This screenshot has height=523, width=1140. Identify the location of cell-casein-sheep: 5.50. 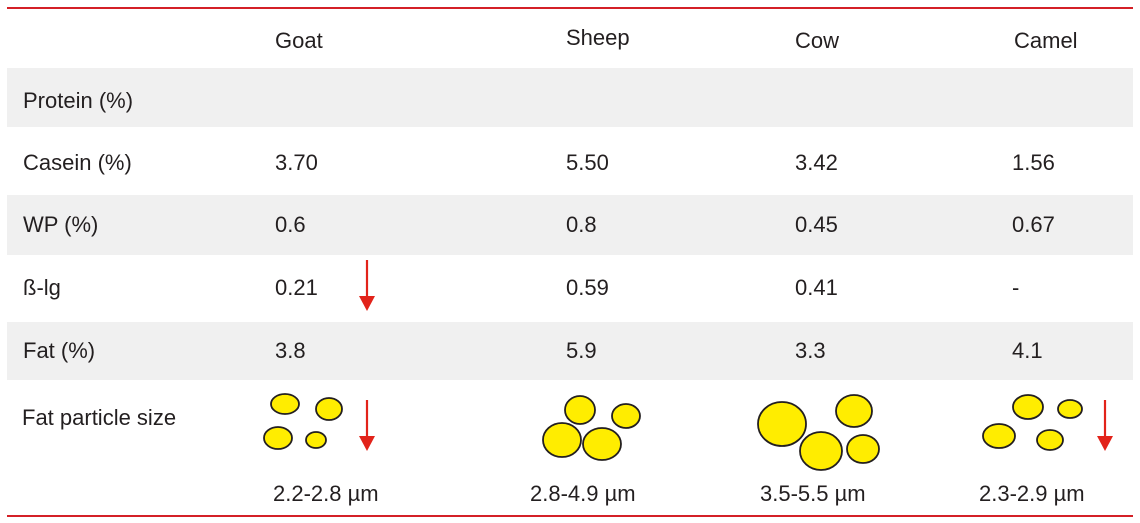
(587, 162).